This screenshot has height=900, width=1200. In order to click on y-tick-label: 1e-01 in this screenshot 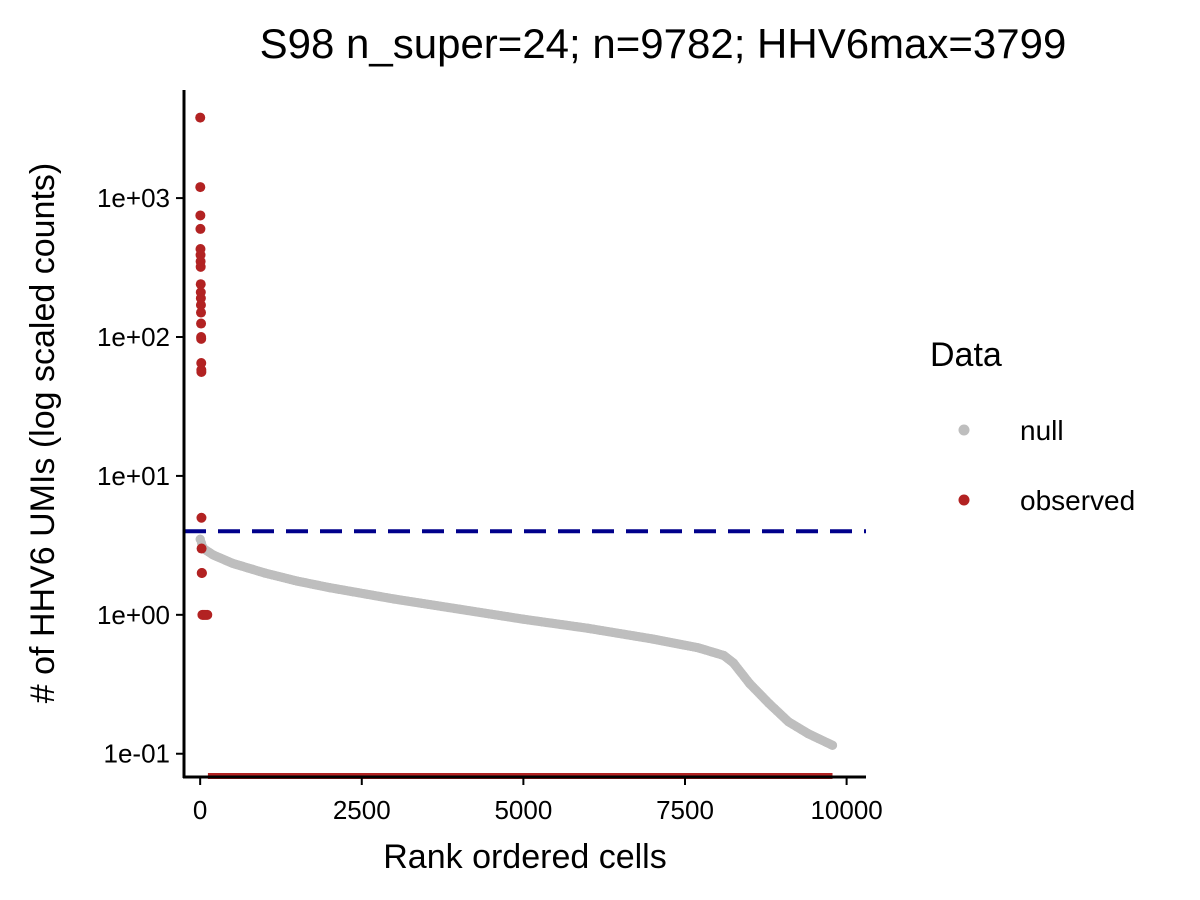, I will do `click(137, 754)`.